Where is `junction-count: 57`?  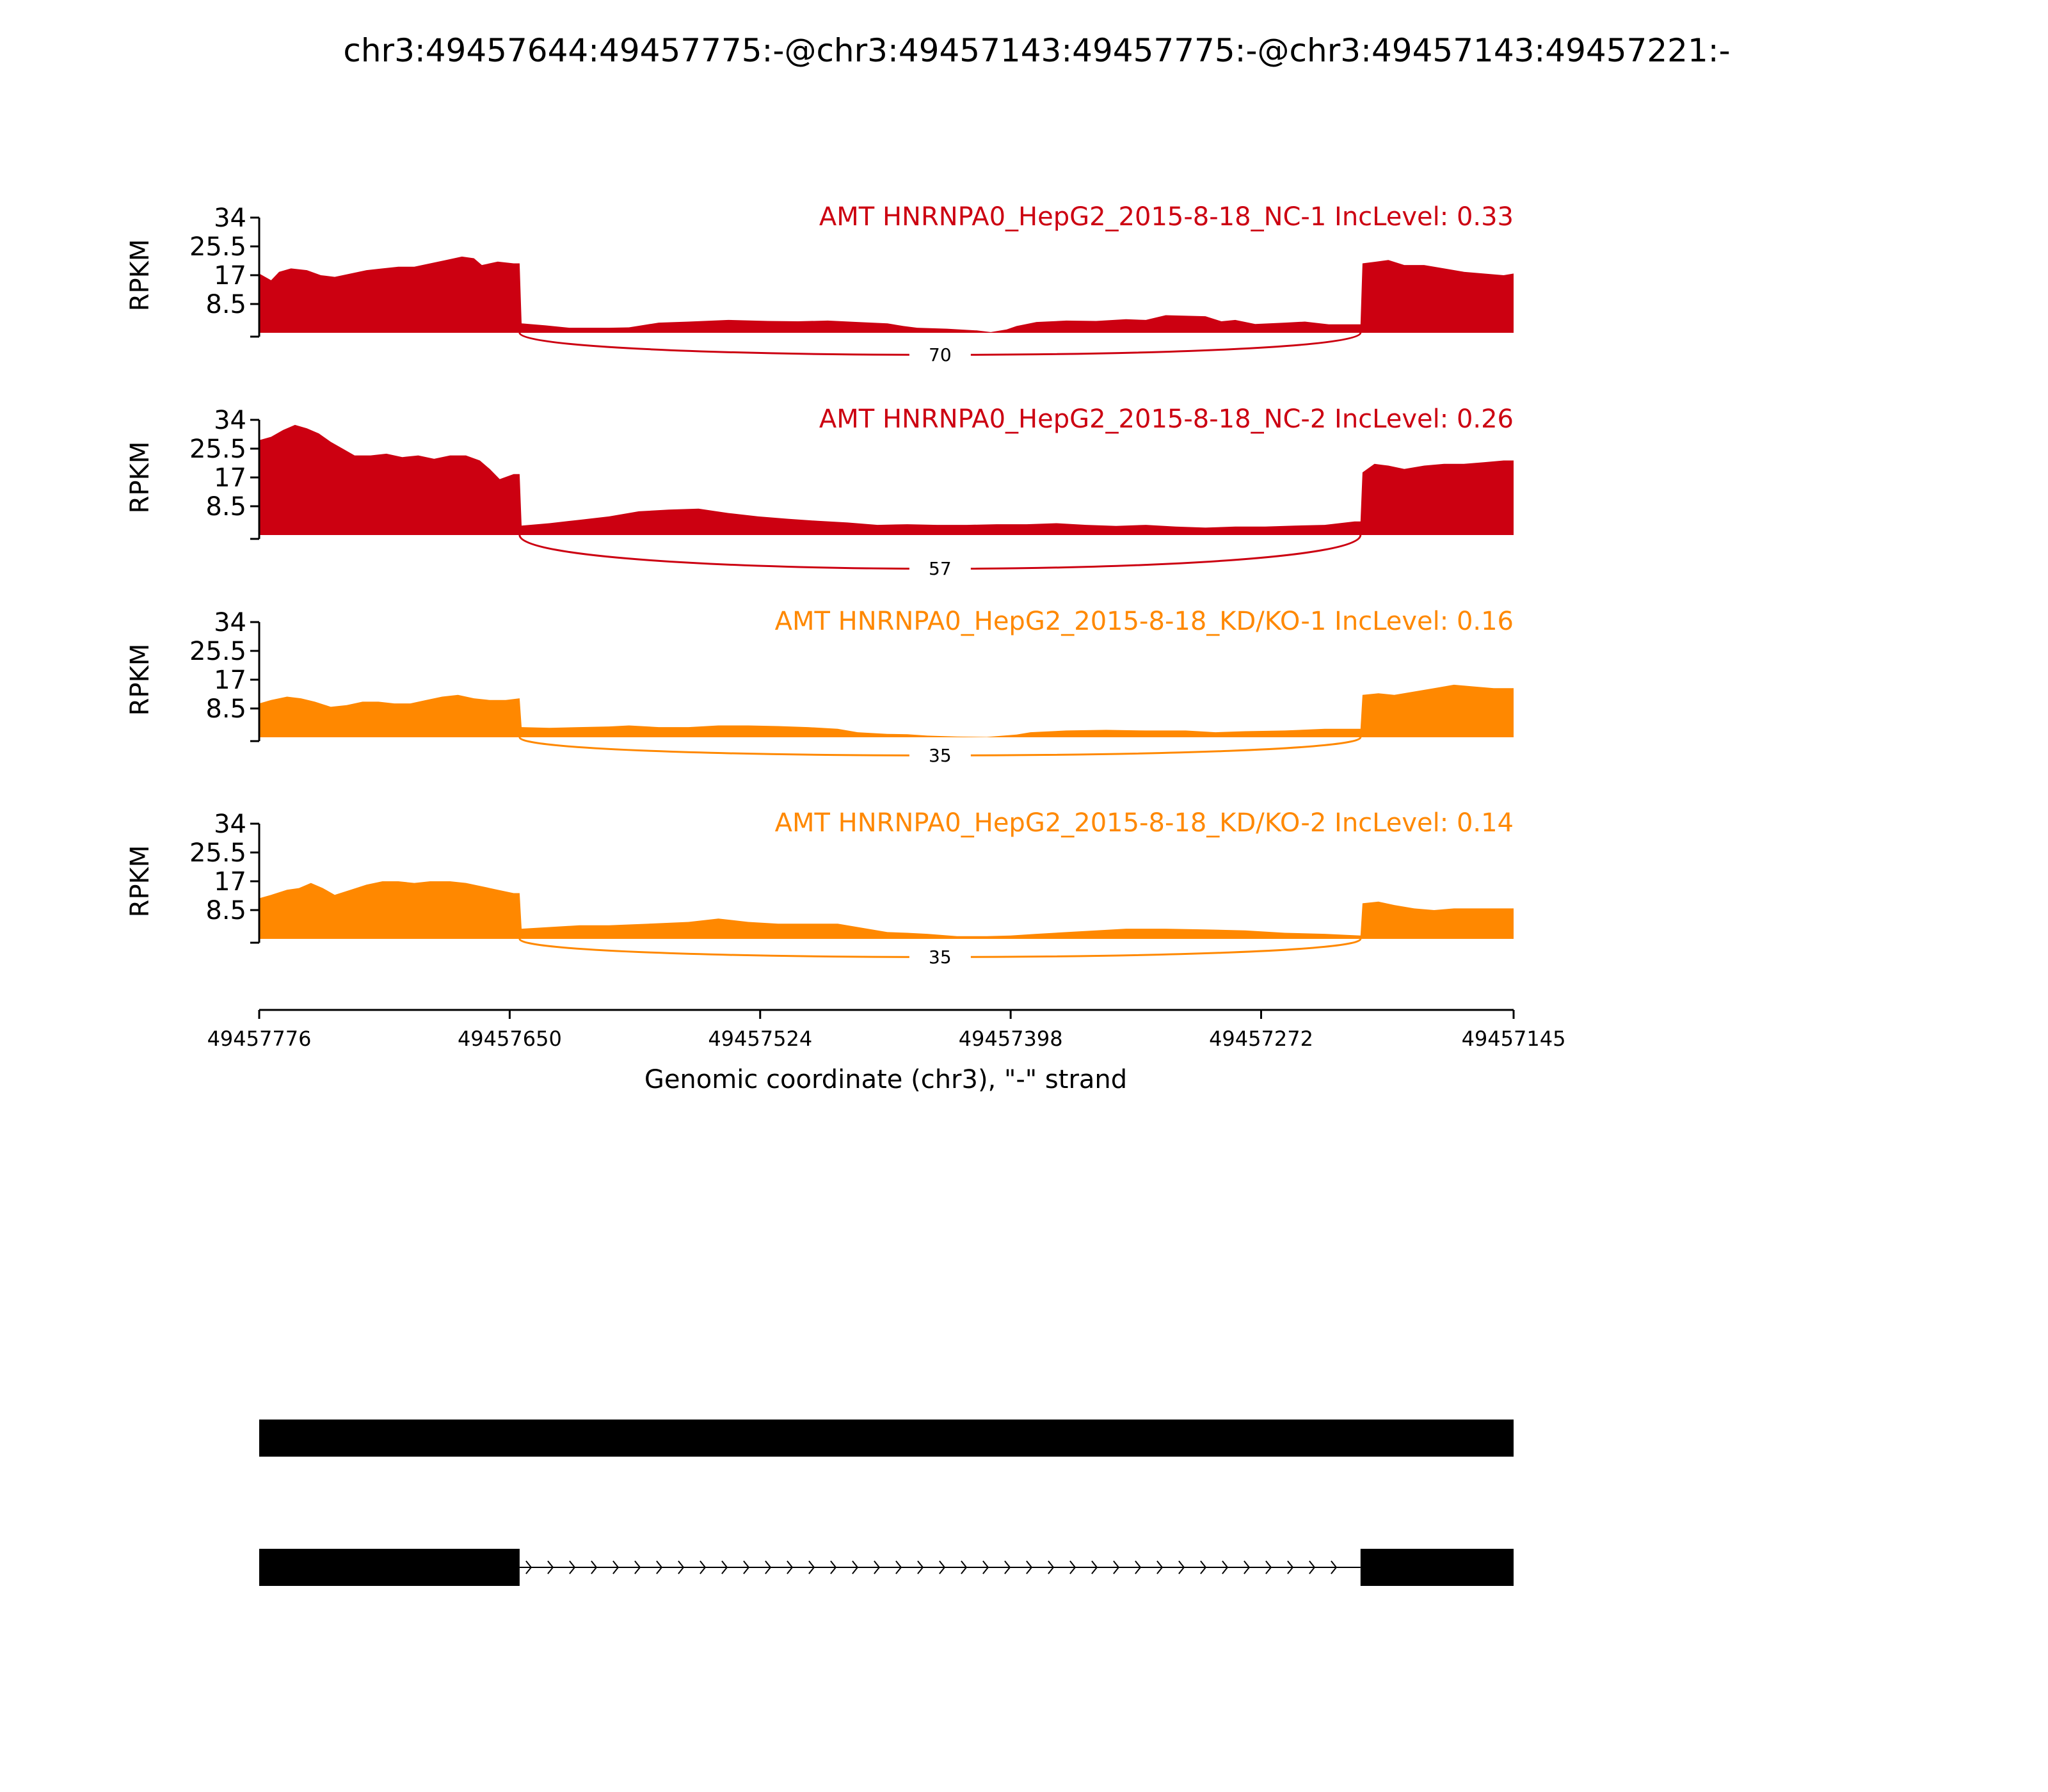 junction-count: 57 is located at coordinates (940, 568).